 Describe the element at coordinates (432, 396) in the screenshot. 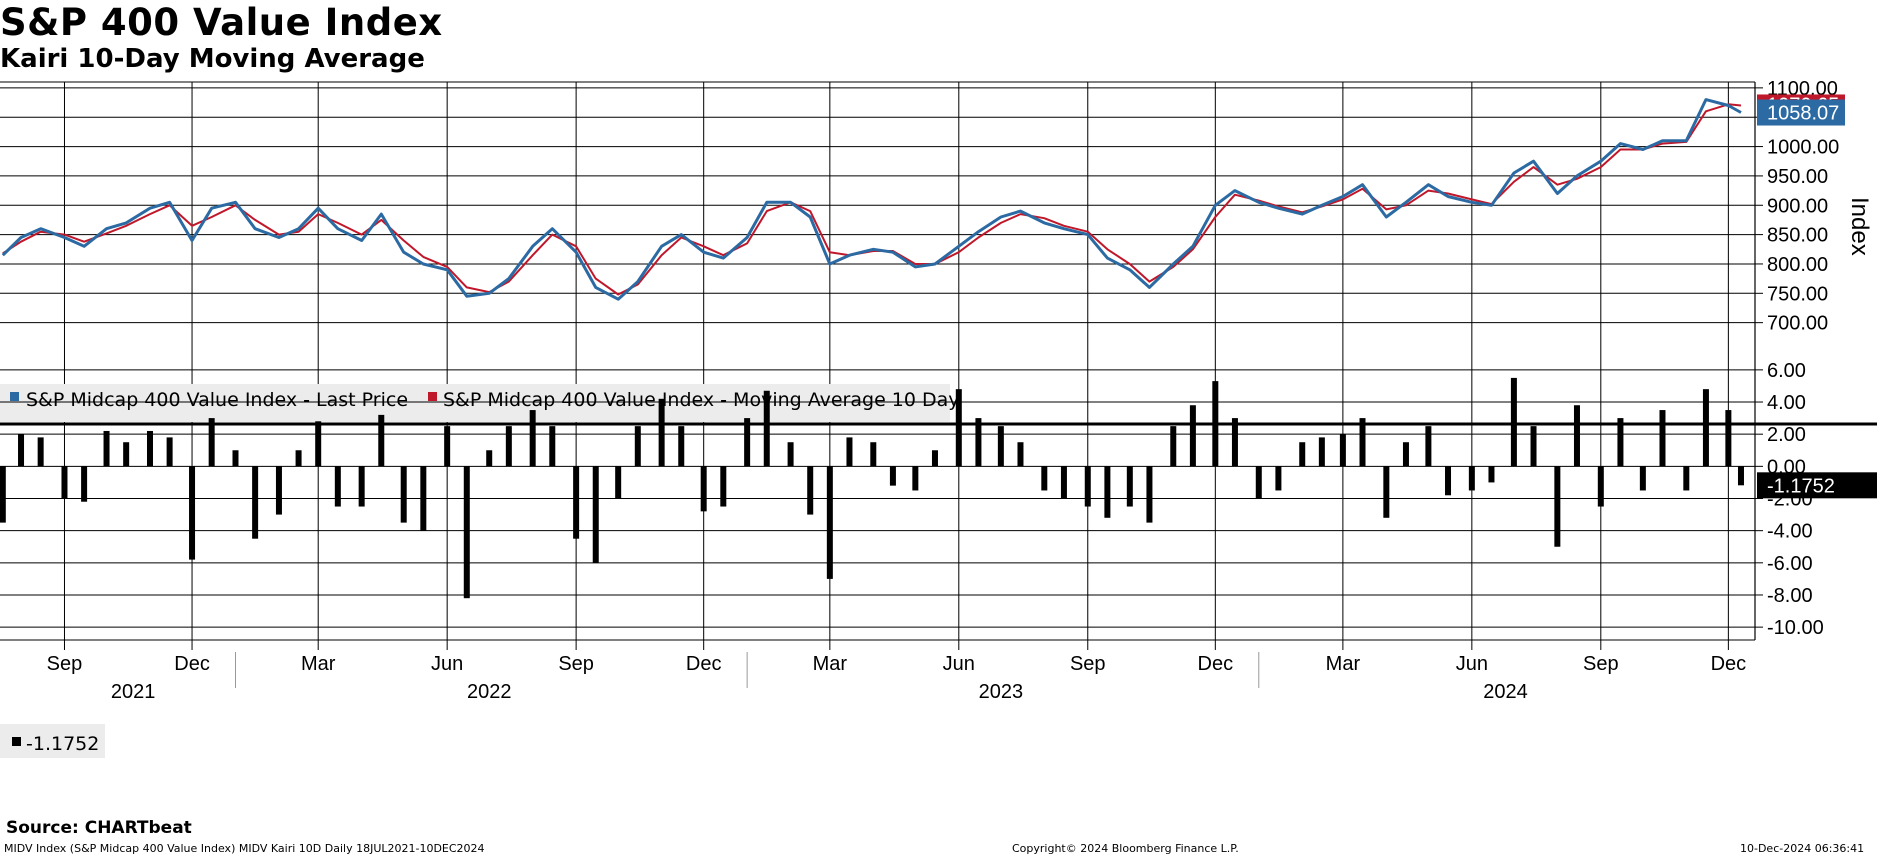

I see `legend-swatch-moving-average` at that location.